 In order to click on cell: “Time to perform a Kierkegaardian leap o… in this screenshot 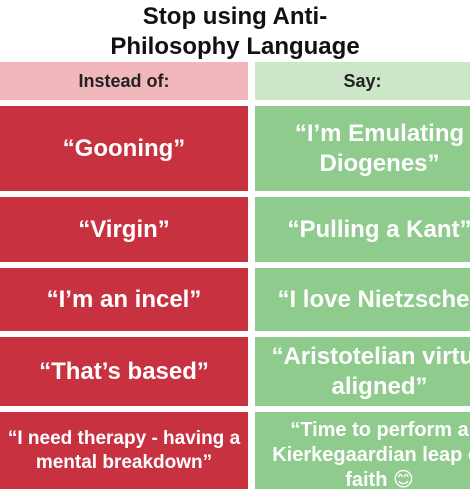, I will do `click(362, 450)`.